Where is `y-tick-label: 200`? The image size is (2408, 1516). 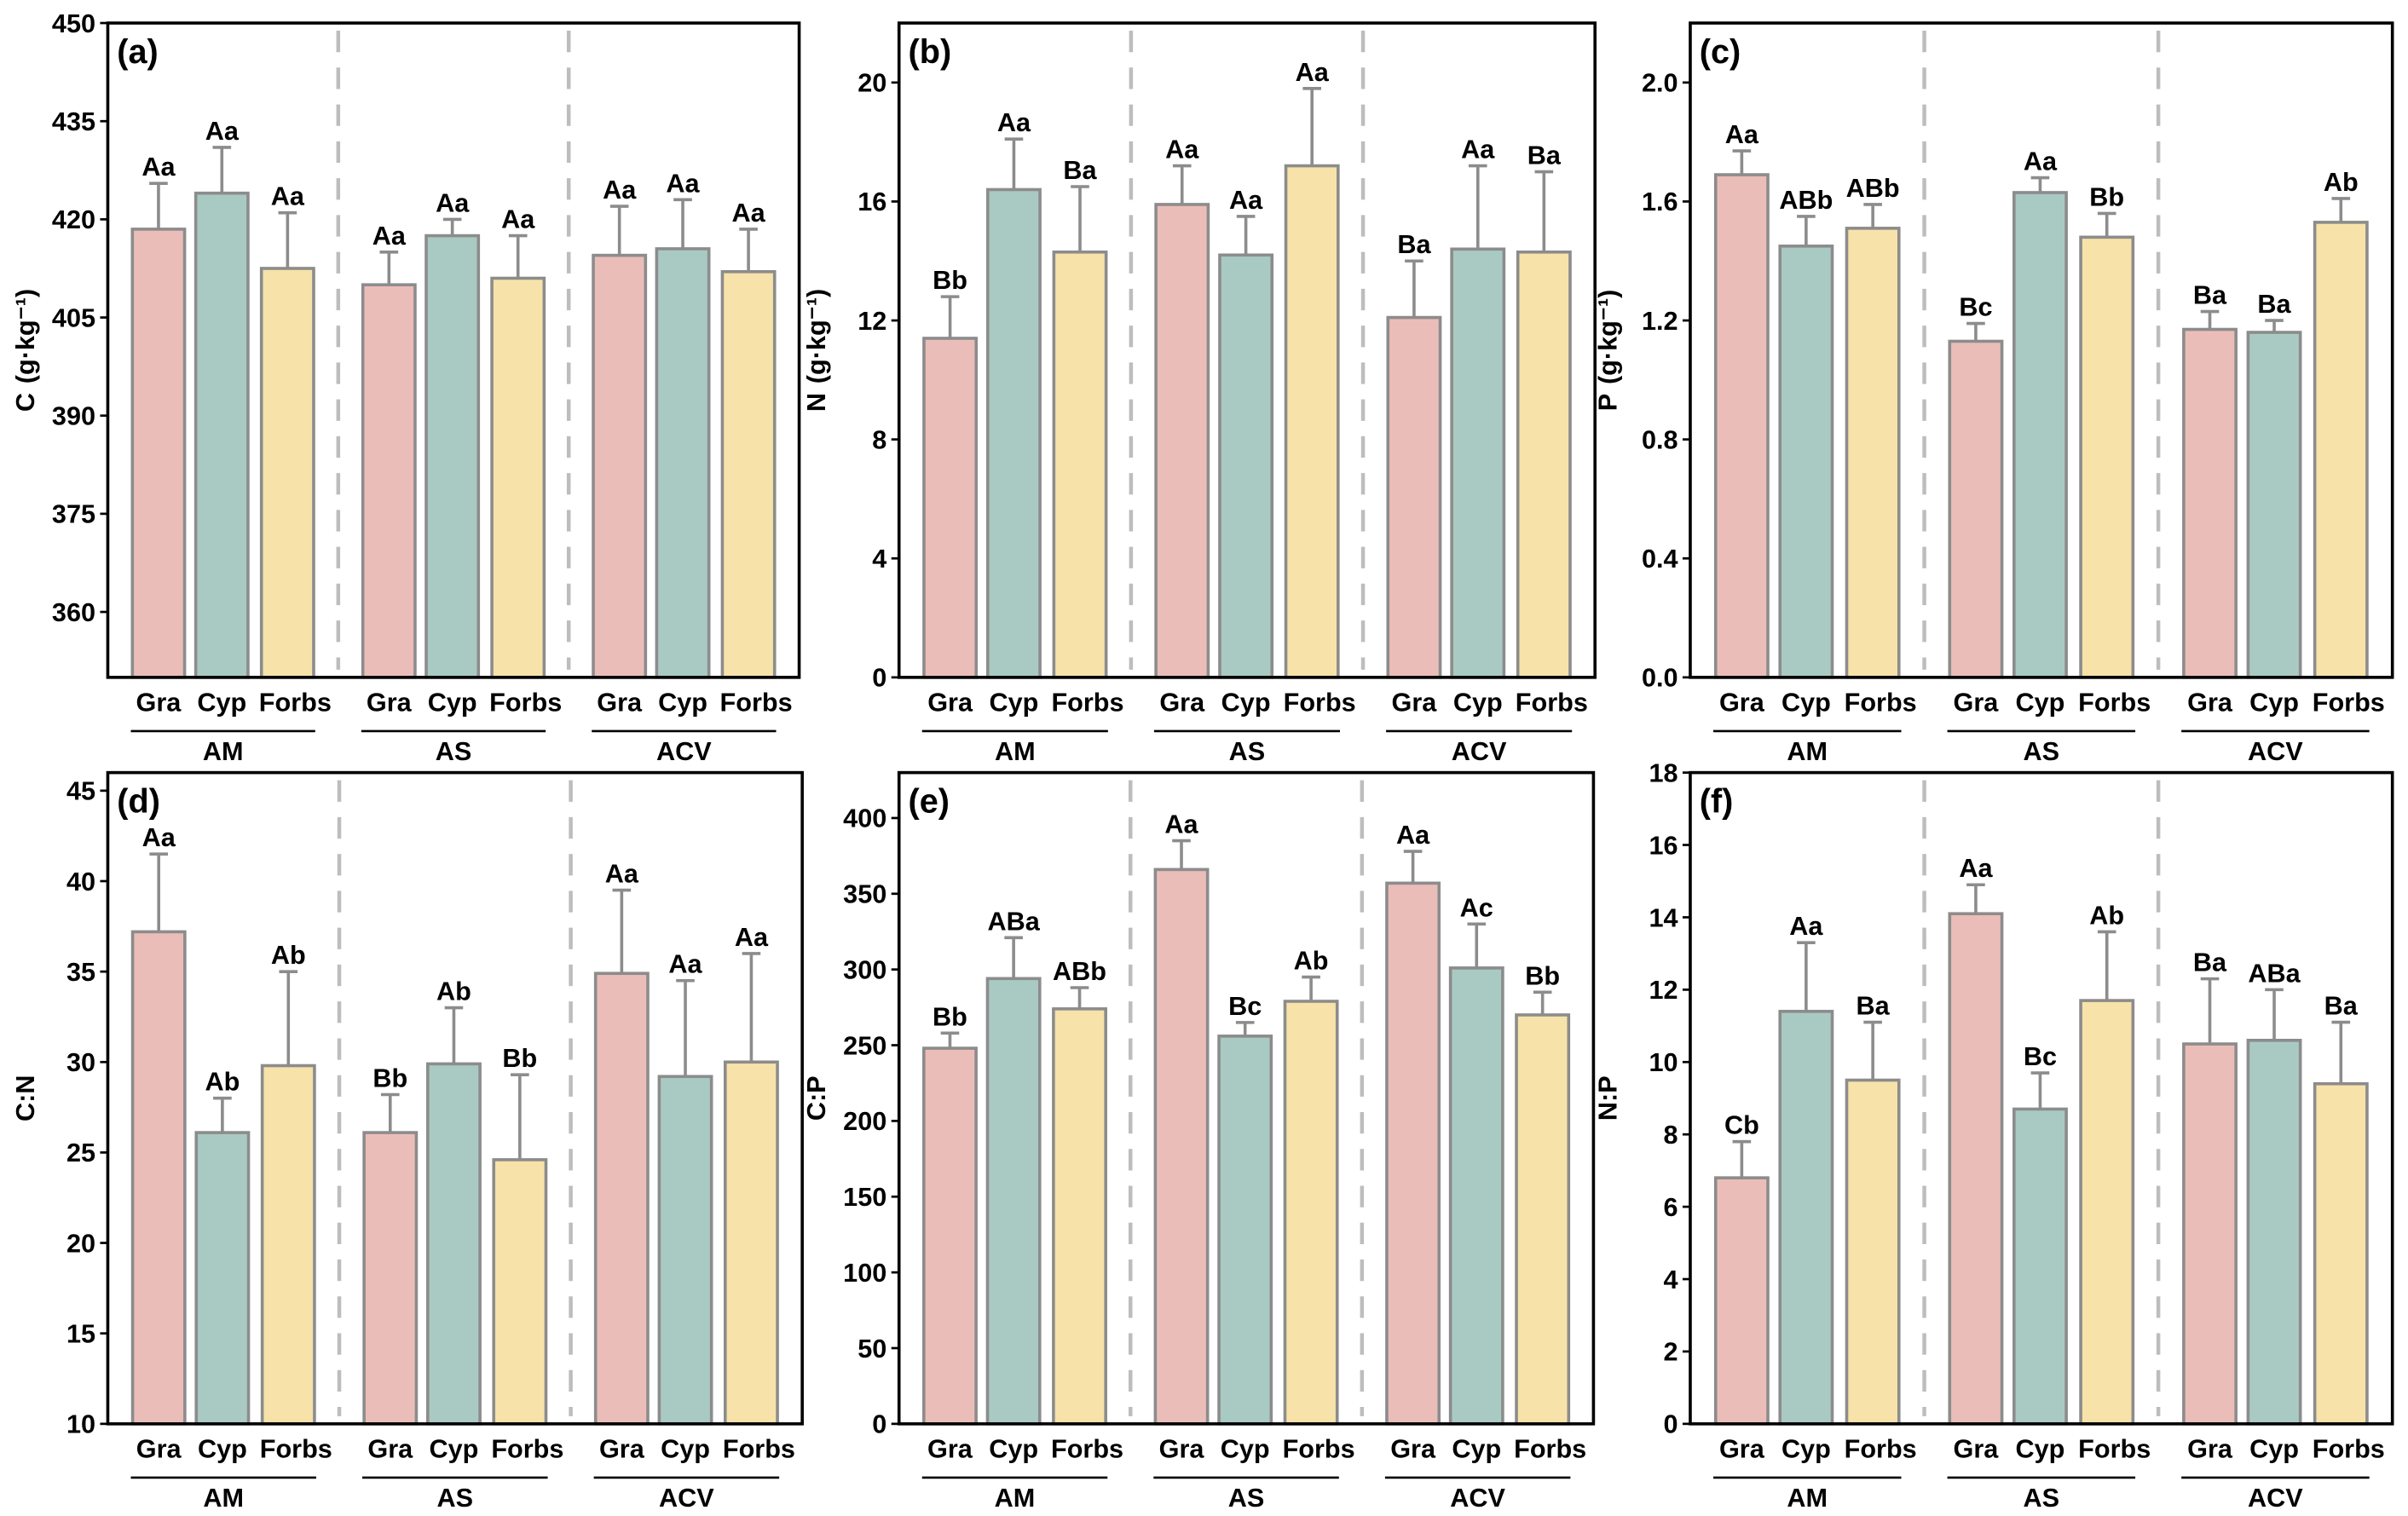
y-tick-label: 200 is located at coordinates (864, 1121).